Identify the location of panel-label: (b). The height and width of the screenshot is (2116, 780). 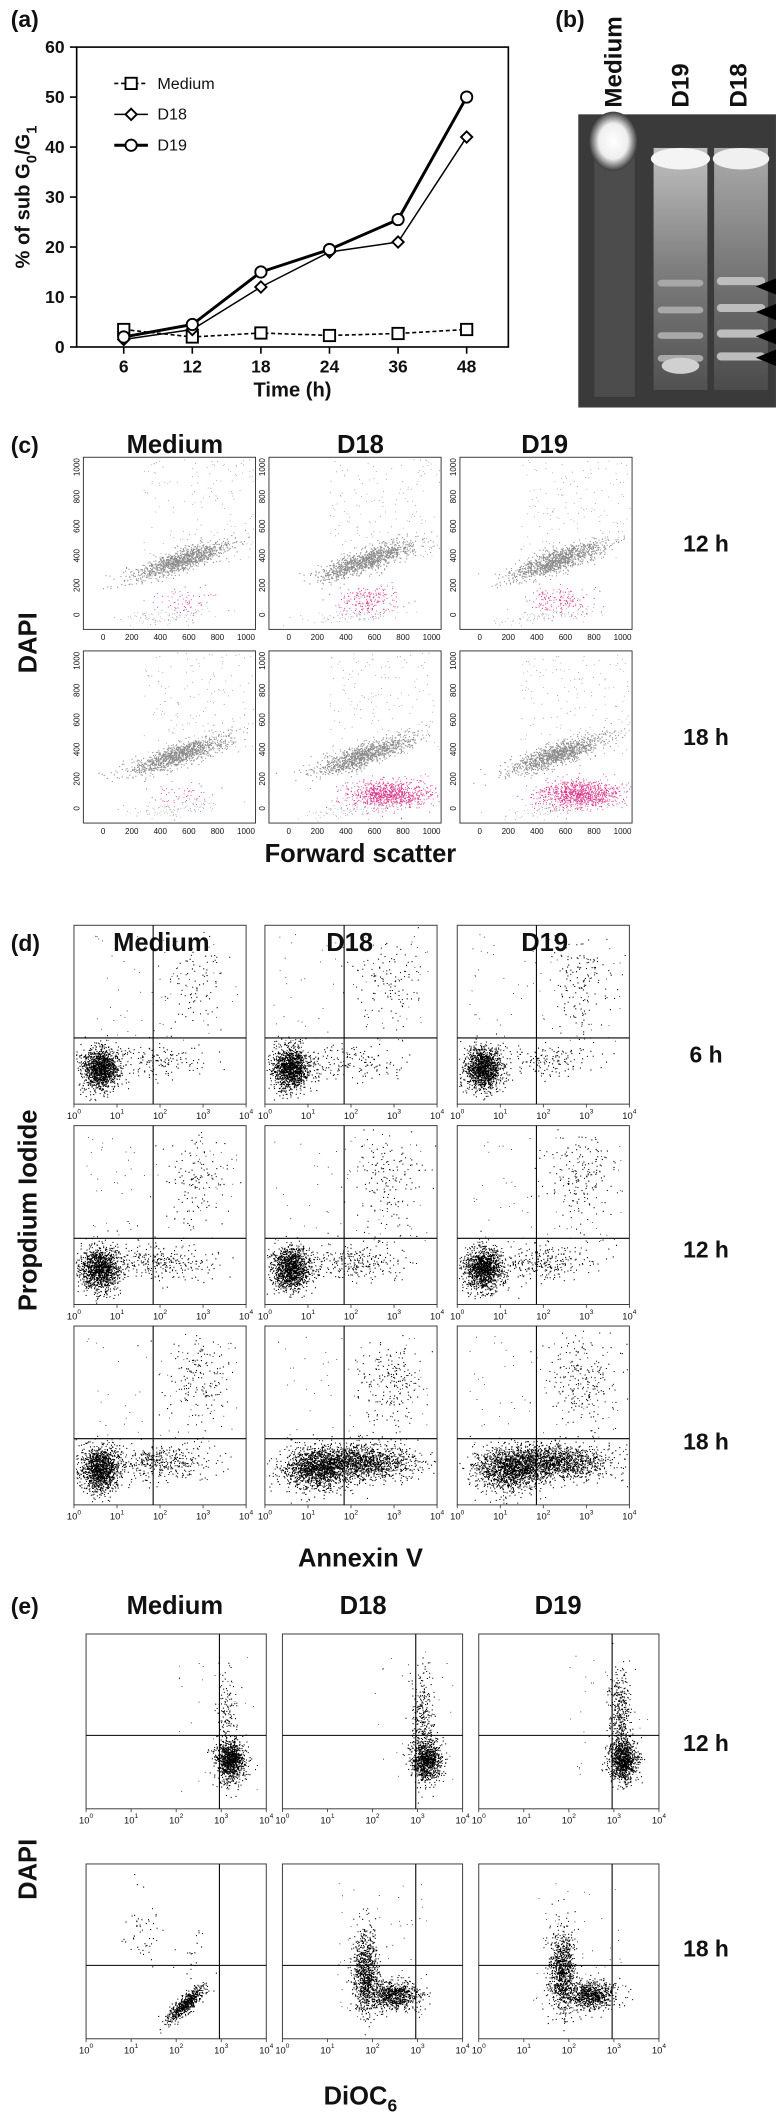
(569, 19).